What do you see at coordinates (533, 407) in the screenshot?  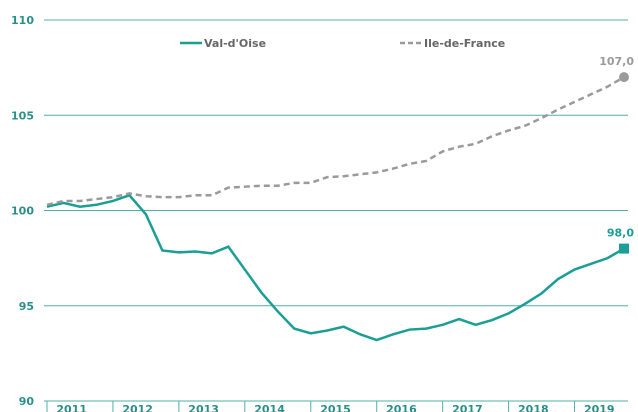 I see `x-tick-label: 2018` at bounding box center [533, 407].